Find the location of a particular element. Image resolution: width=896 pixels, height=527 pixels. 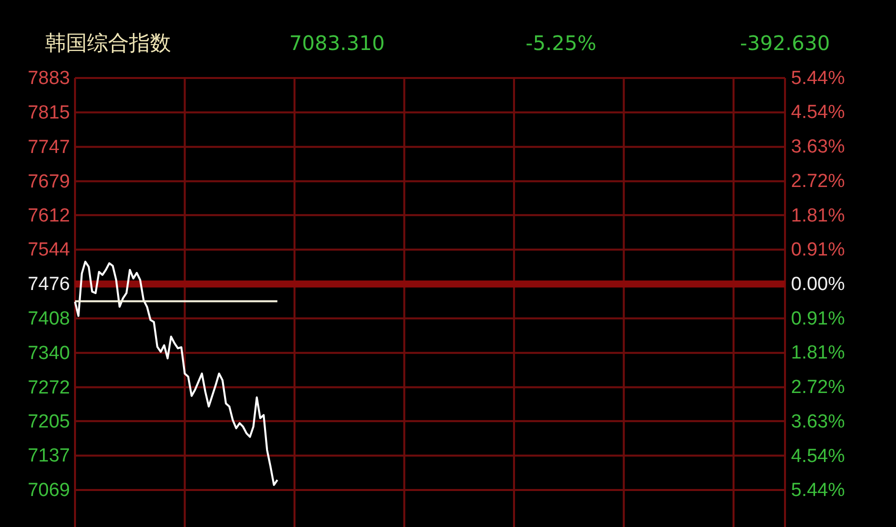

y-tick-label: 7408 is located at coordinates (49, 319).